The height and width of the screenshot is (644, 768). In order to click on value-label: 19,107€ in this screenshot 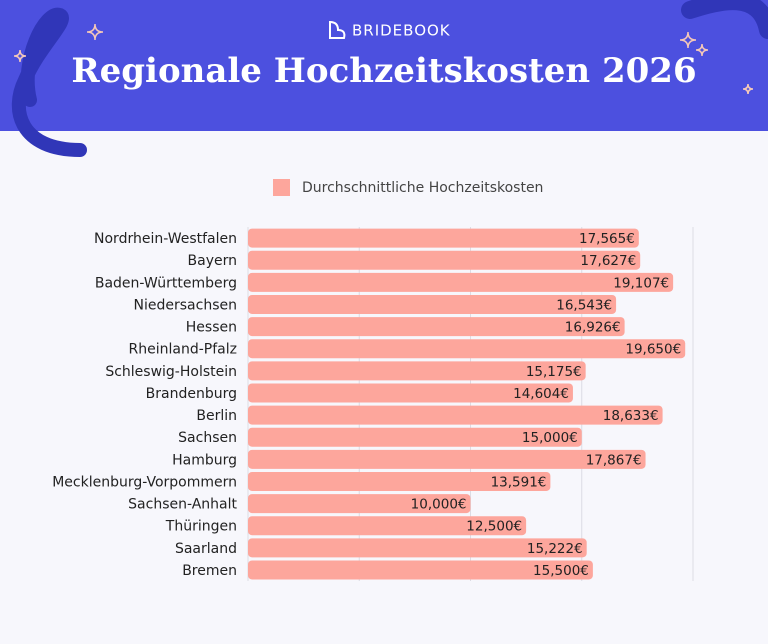, I will do `click(641, 283)`.